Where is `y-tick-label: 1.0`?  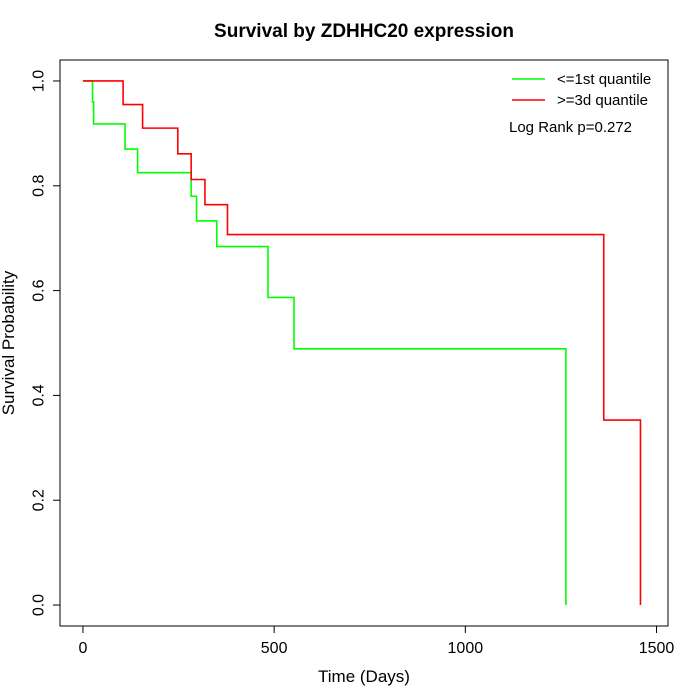 y-tick-label: 1.0 is located at coordinates (39, 81).